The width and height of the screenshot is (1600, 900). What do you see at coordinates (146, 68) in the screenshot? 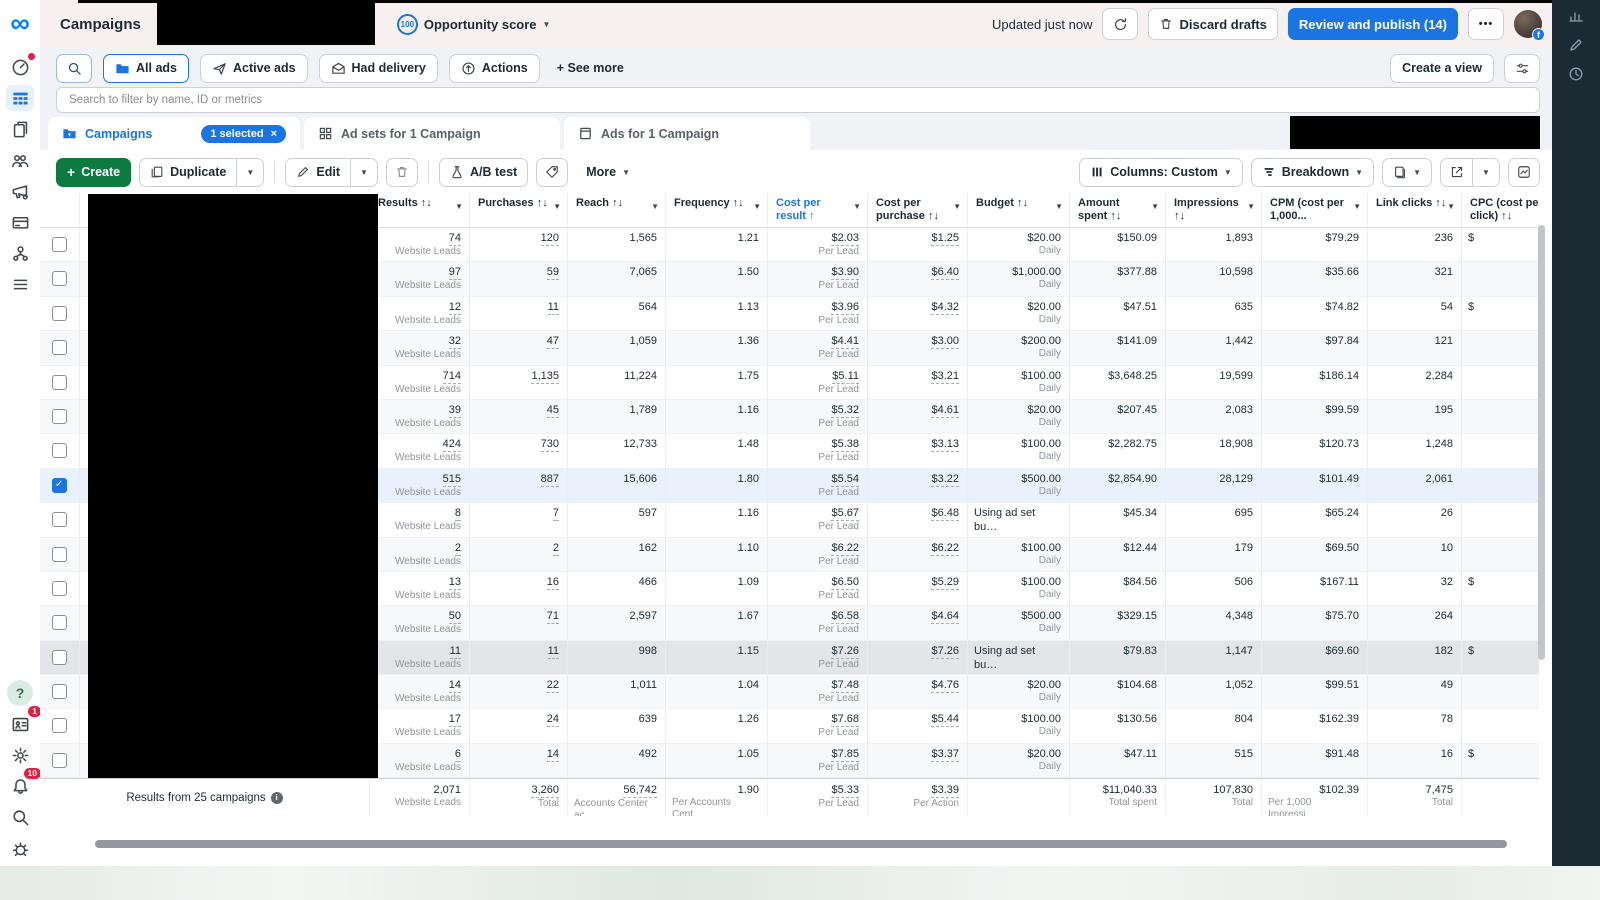
I see `filter-all-ads: All ads` at bounding box center [146, 68].